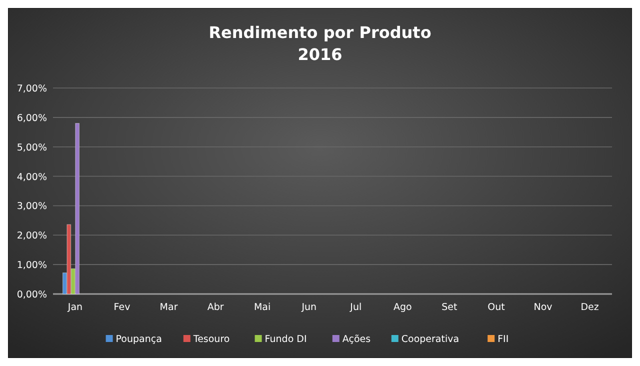  Describe the element at coordinates (31, 236) in the screenshot. I see `y-tick-label: 2,00%` at that location.